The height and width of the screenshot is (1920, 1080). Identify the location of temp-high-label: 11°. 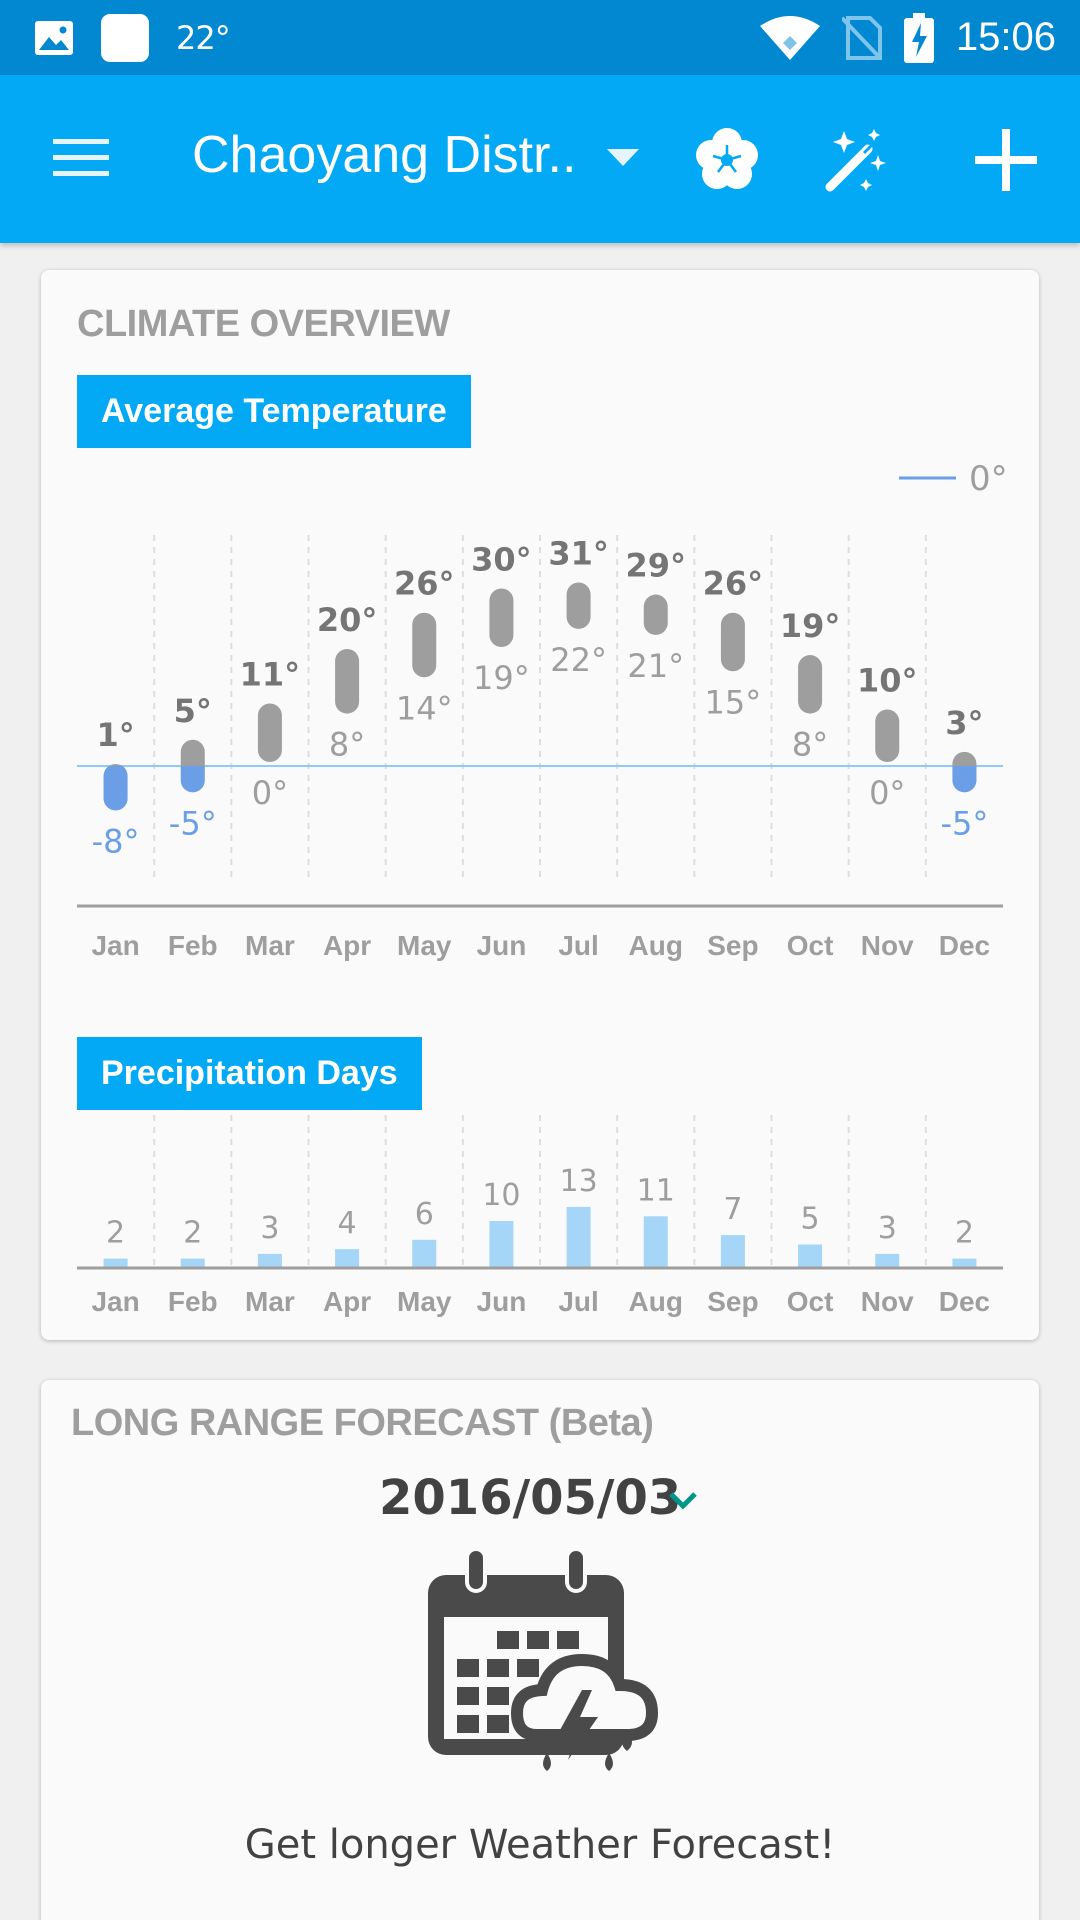
(270, 674).